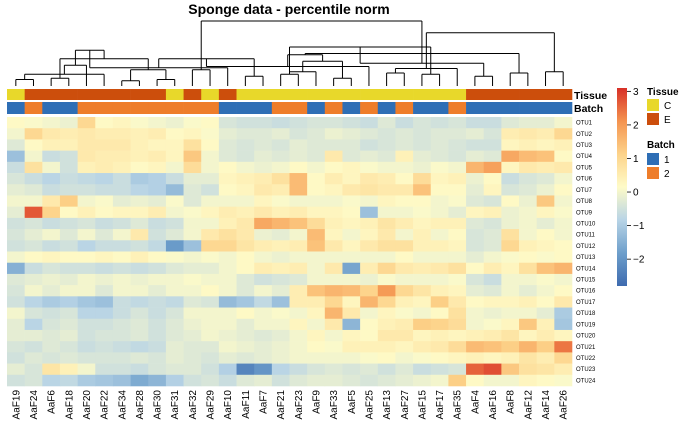  Describe the element at coordinates (87, 405) in the screenshot. I see `column-label: AaF20` at that location.